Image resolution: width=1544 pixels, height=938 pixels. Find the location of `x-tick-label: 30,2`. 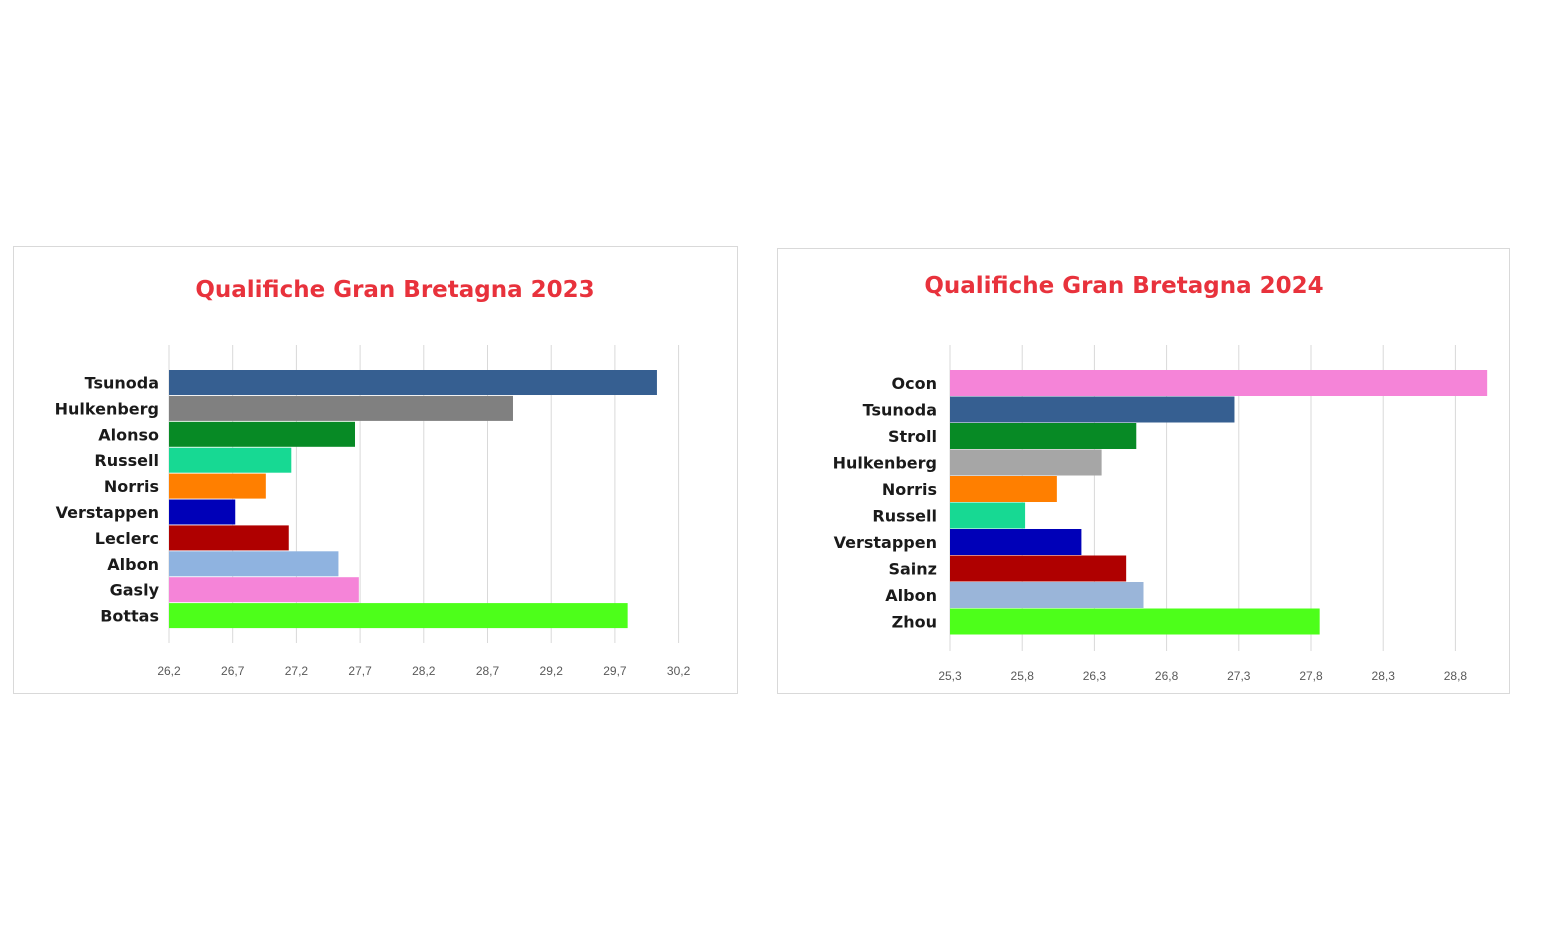

x-tick-label: 30,2 is located at coordinates (679, 671).